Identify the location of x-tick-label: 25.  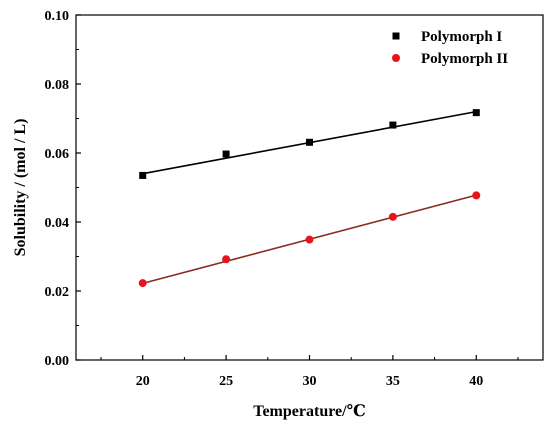
(226, 381).